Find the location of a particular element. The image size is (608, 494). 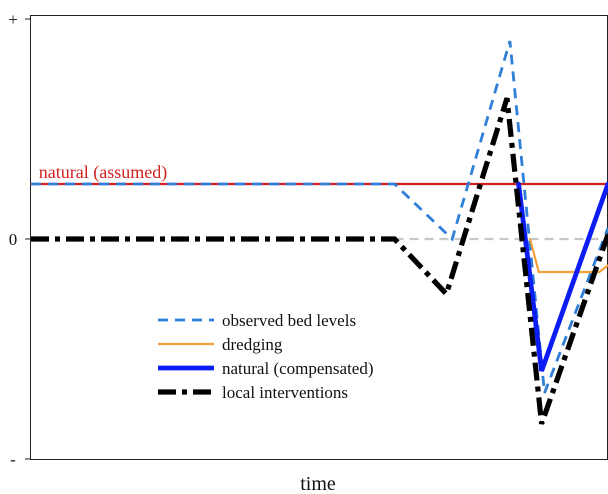

series-line-natural-compensated is located at coordinates (562, 276).